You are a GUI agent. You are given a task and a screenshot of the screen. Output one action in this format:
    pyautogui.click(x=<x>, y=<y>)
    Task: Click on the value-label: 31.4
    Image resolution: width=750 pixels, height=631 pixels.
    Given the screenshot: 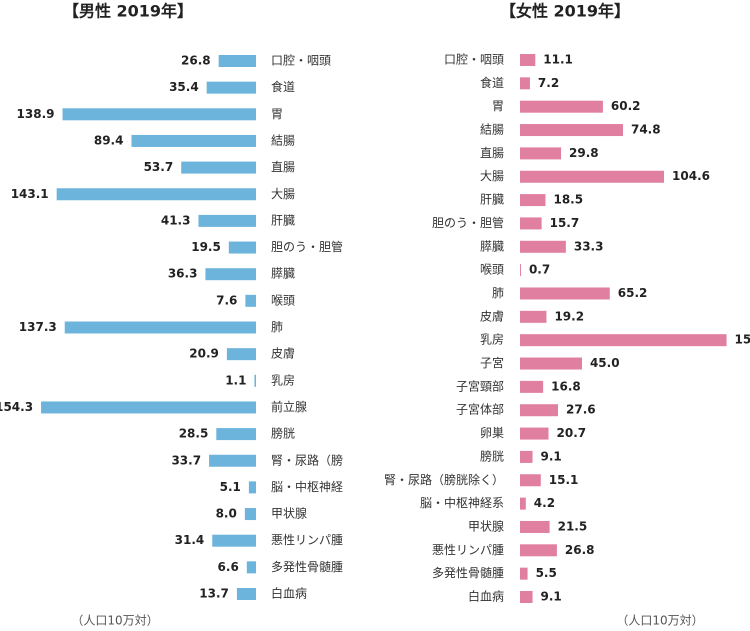 What is the action you would take?
    pyautogui.click(x=190, y=540)
    